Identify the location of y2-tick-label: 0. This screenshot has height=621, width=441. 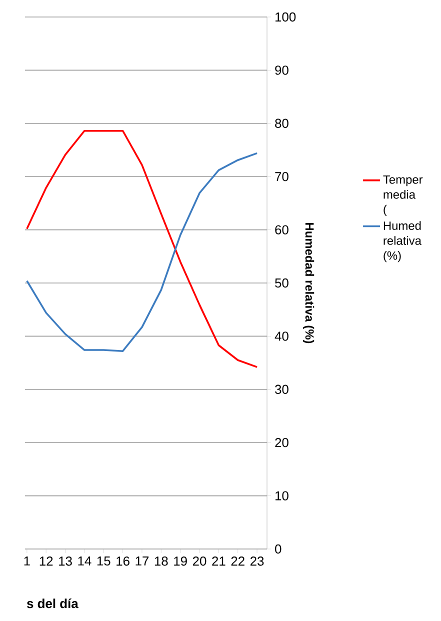
(278, 549).